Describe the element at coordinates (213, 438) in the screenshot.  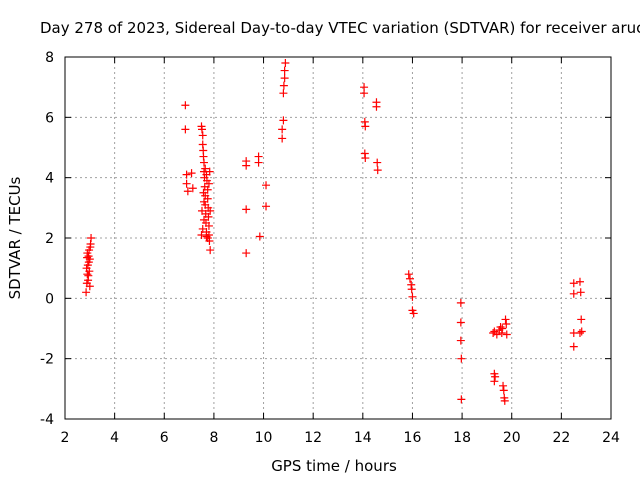
I see `x-tick-label: 8` at that location.